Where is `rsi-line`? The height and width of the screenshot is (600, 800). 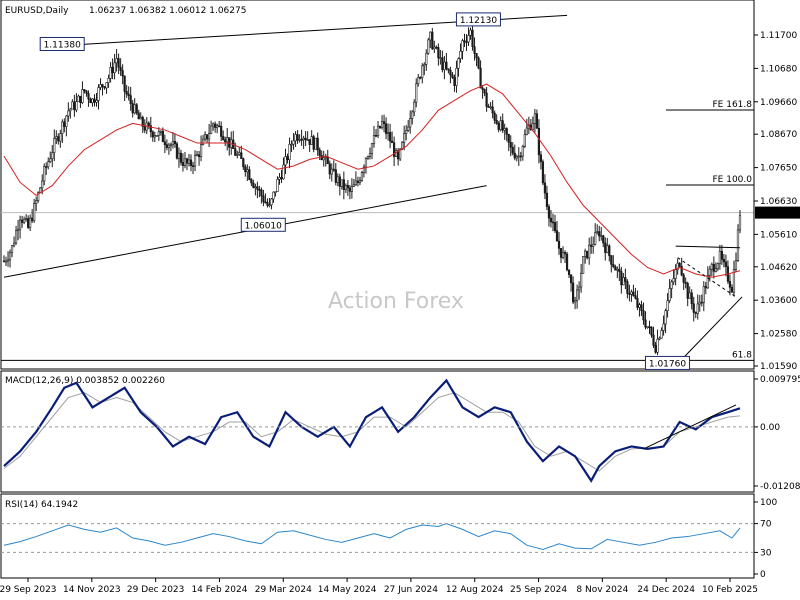
rsi-line is located at coordinates (372, 537).